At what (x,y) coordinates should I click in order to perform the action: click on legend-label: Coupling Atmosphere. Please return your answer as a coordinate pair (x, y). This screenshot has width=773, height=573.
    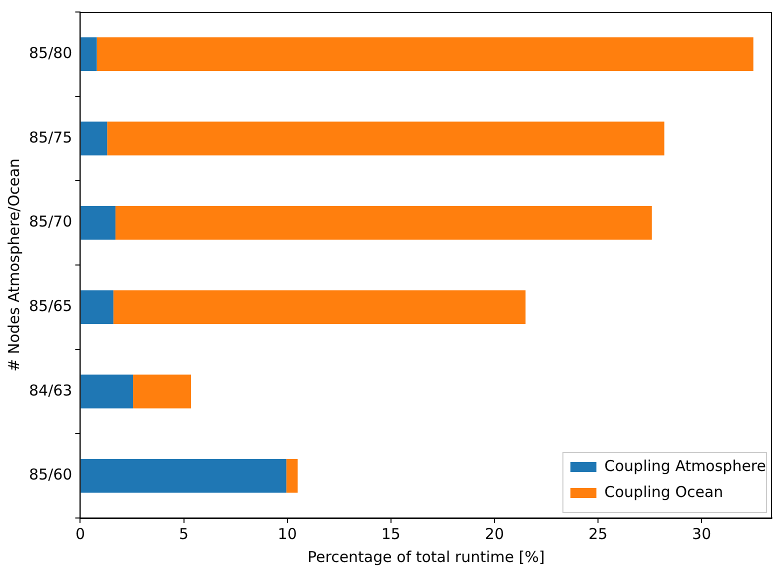
    Looking at the image, I should click on (685, 465).